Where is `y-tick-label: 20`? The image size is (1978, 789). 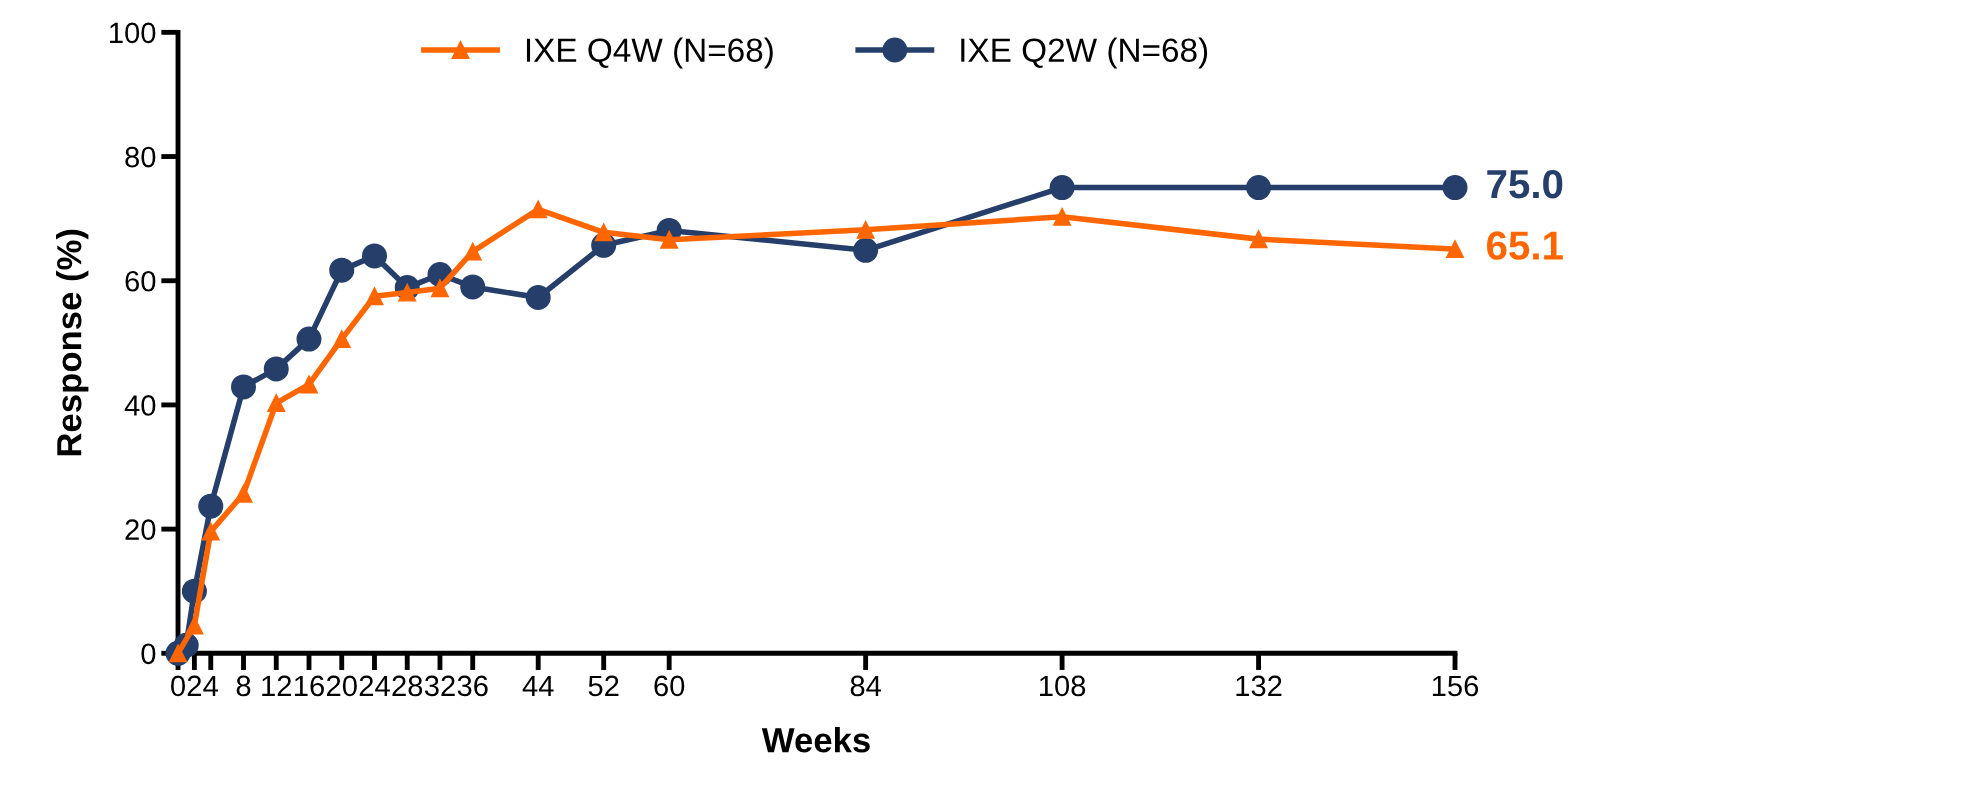 y-tick-label: 20 is located at coordinates (140, 529).